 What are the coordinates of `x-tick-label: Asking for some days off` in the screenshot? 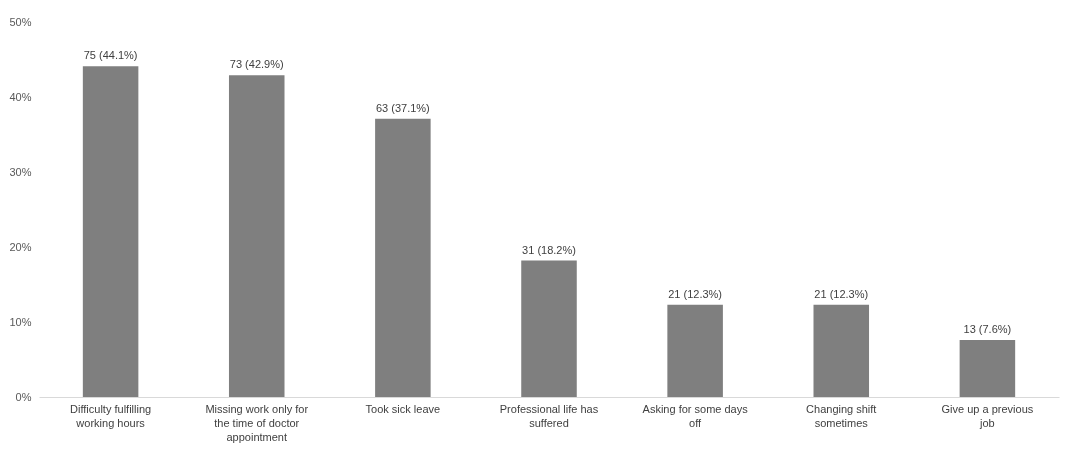 It's located at (695, 415).